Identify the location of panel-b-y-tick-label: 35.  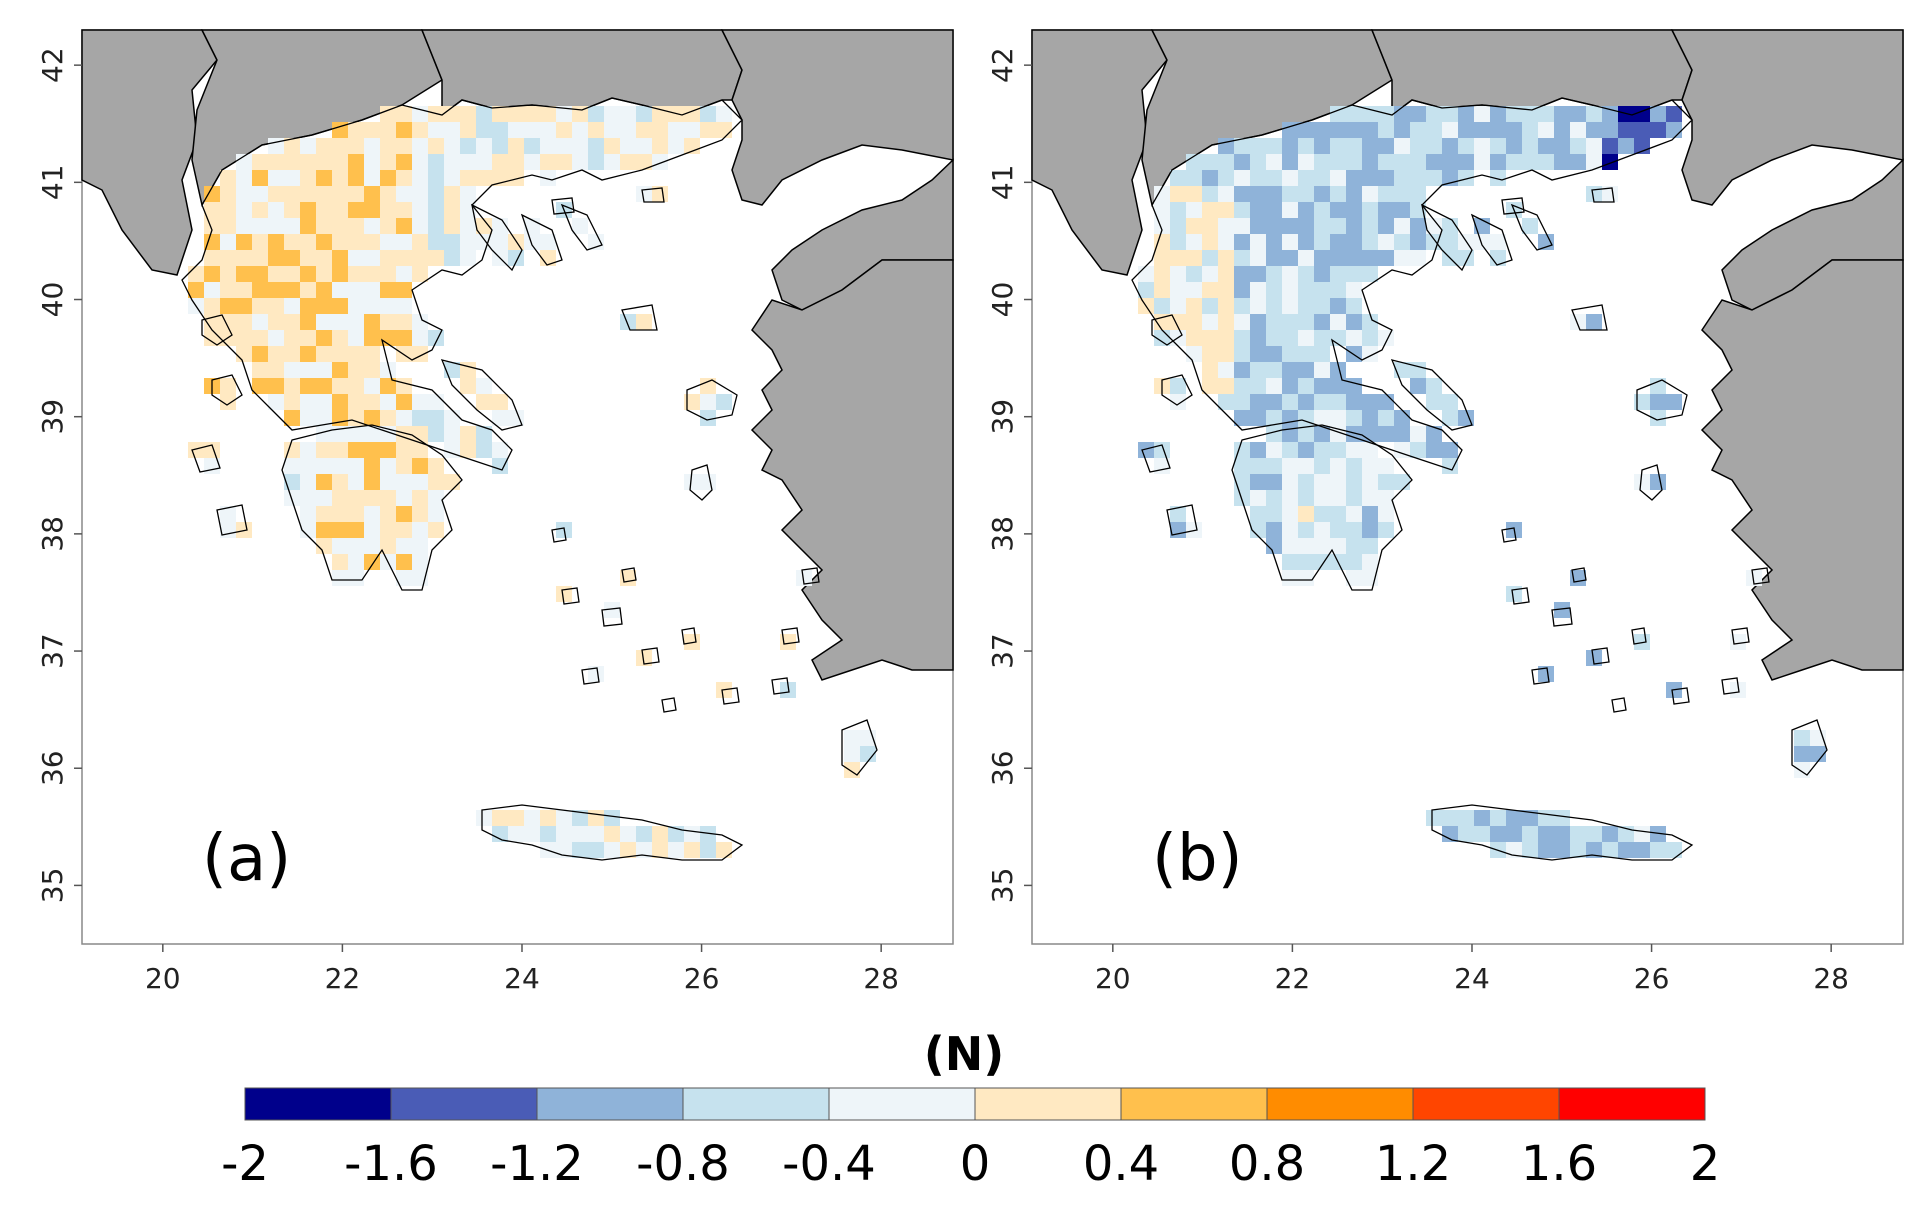
(1002, 886).